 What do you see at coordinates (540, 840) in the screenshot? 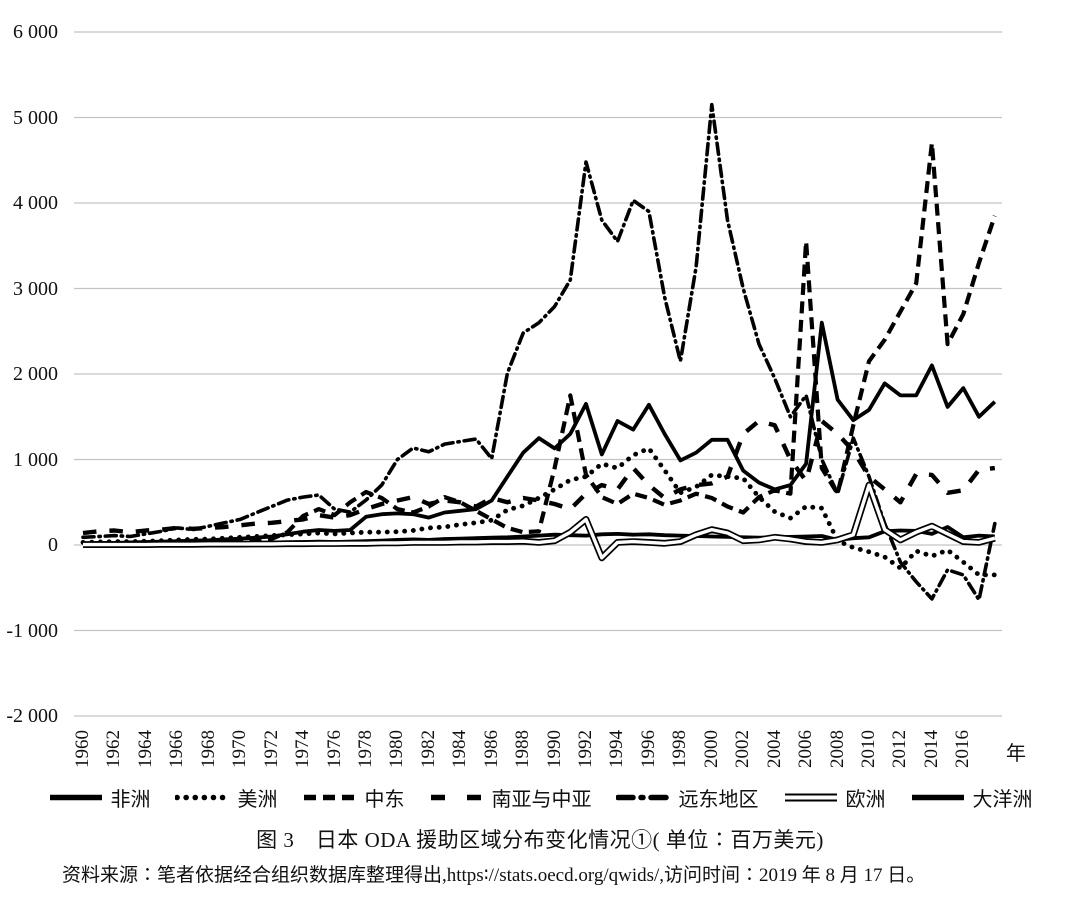
I see `figure-caption: 图 3 日本 ODA 援助区域分布变化情况①( 单位∶百万美元)` at bounding box center [540, 840].